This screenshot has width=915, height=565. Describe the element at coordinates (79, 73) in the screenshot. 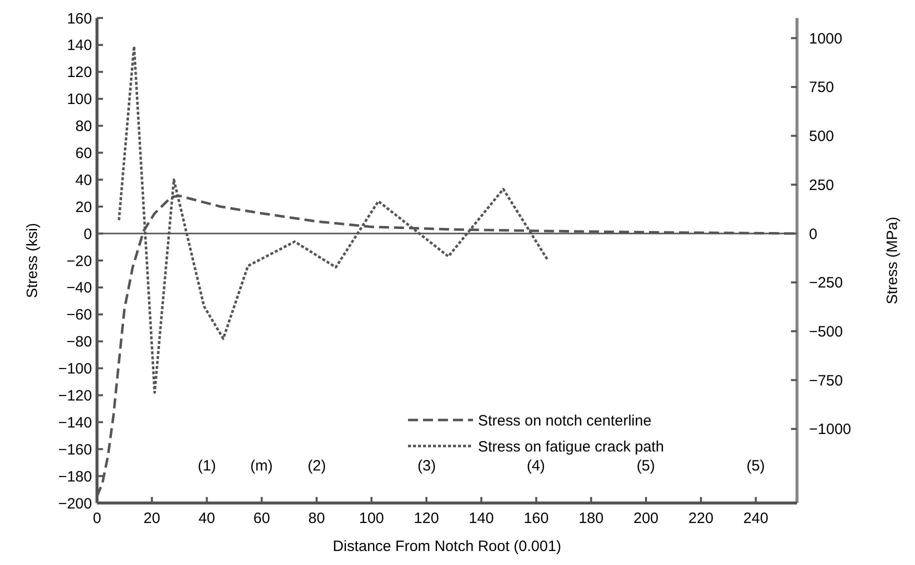

I see `y-tick-label: 120` at that location.